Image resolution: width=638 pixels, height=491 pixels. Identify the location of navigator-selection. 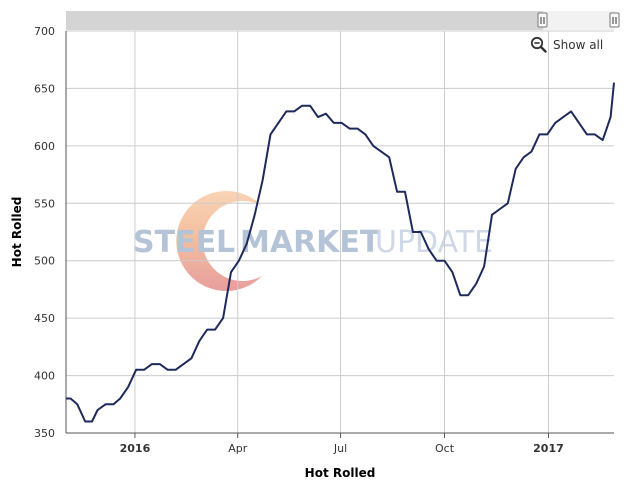
(579, 20).